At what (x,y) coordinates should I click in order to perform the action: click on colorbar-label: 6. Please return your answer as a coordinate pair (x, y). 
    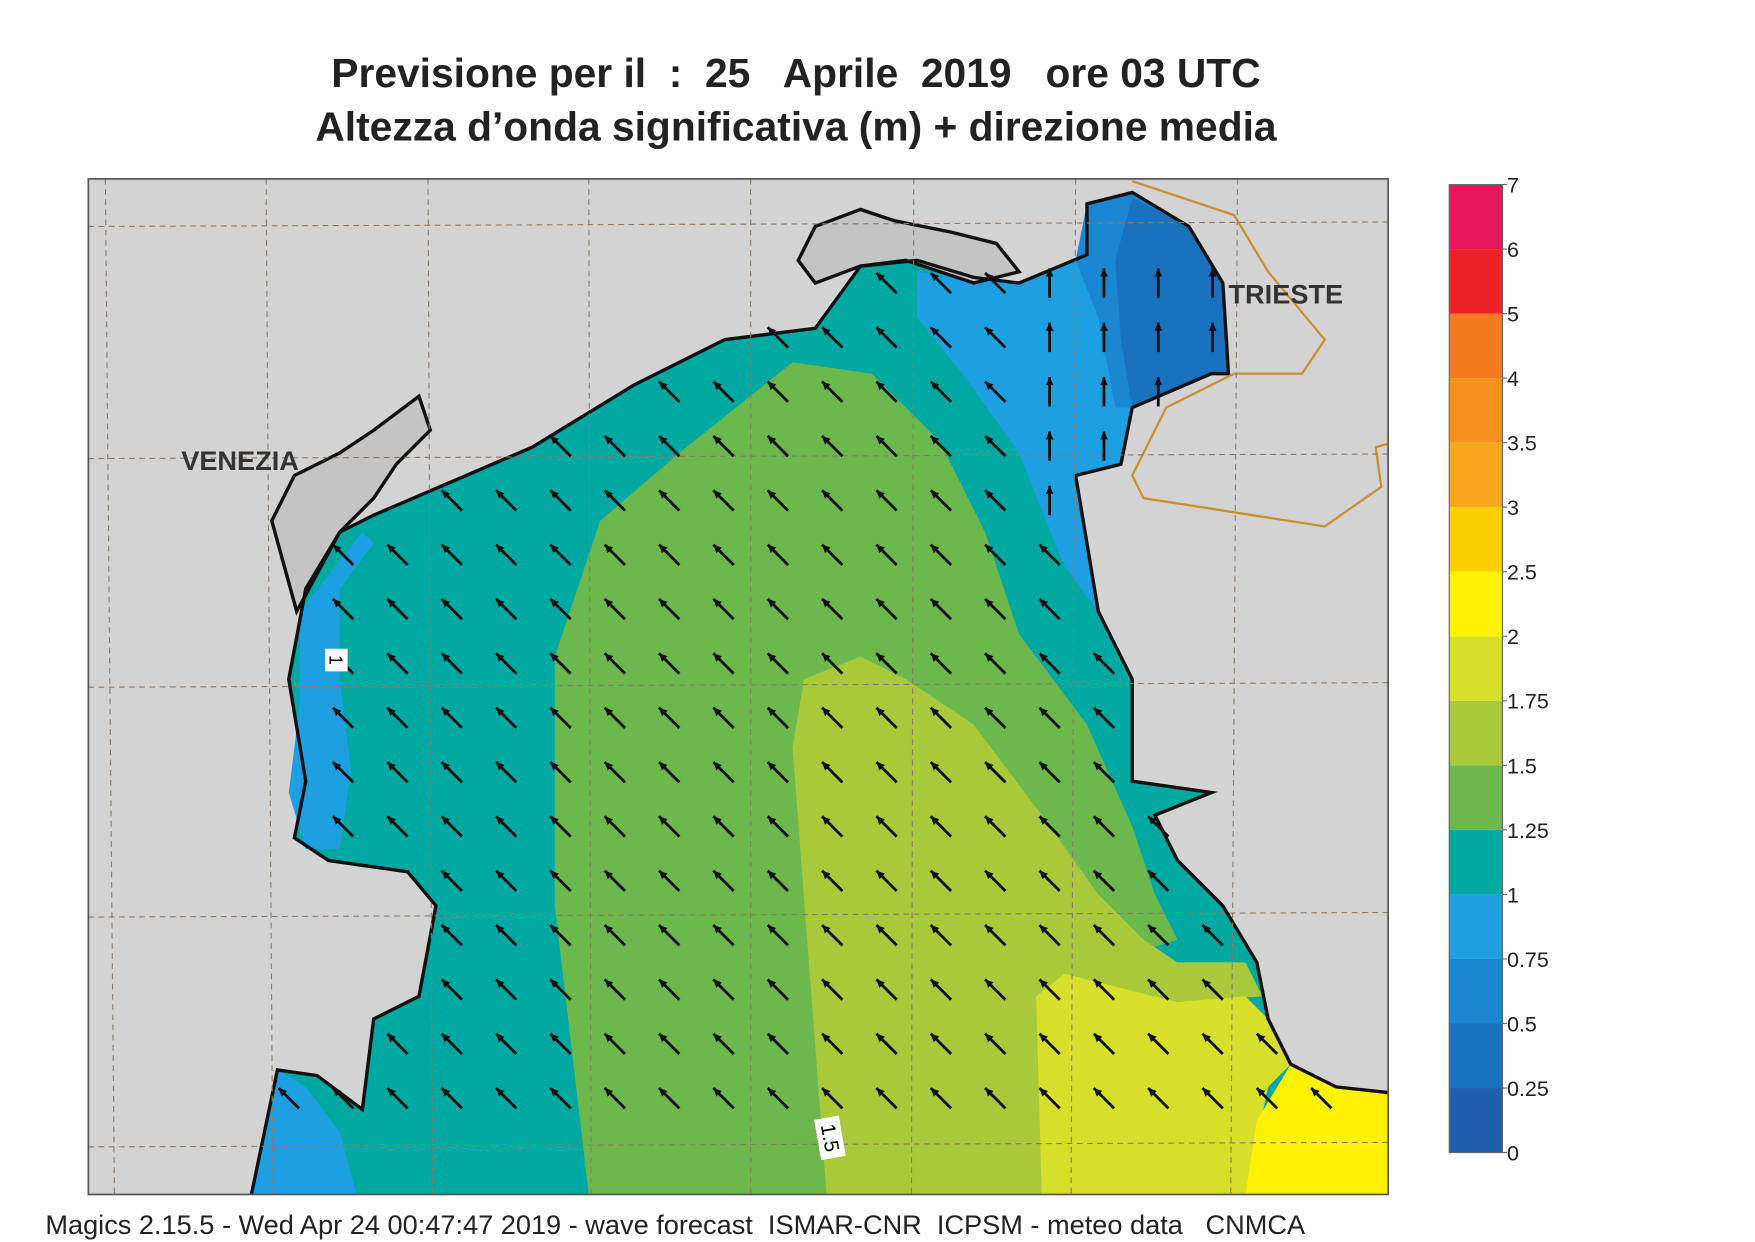
    Looking at the image, I should click on (1513, 250).